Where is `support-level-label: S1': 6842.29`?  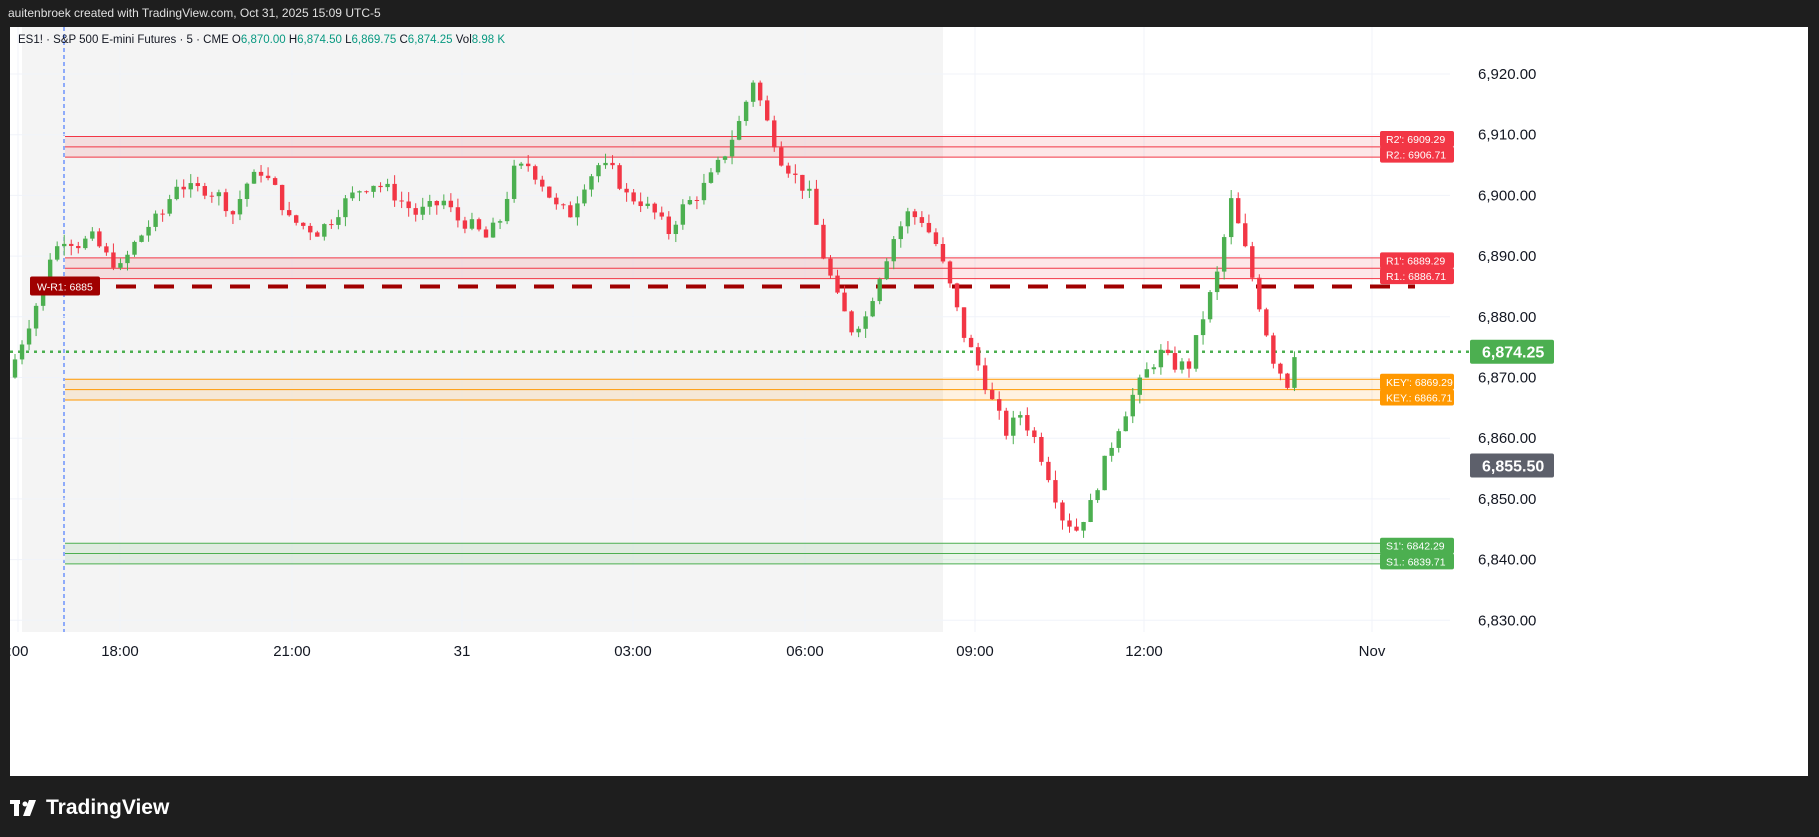
support-level-label: S1': 6842.29 is located at coordinates (1415, 547).